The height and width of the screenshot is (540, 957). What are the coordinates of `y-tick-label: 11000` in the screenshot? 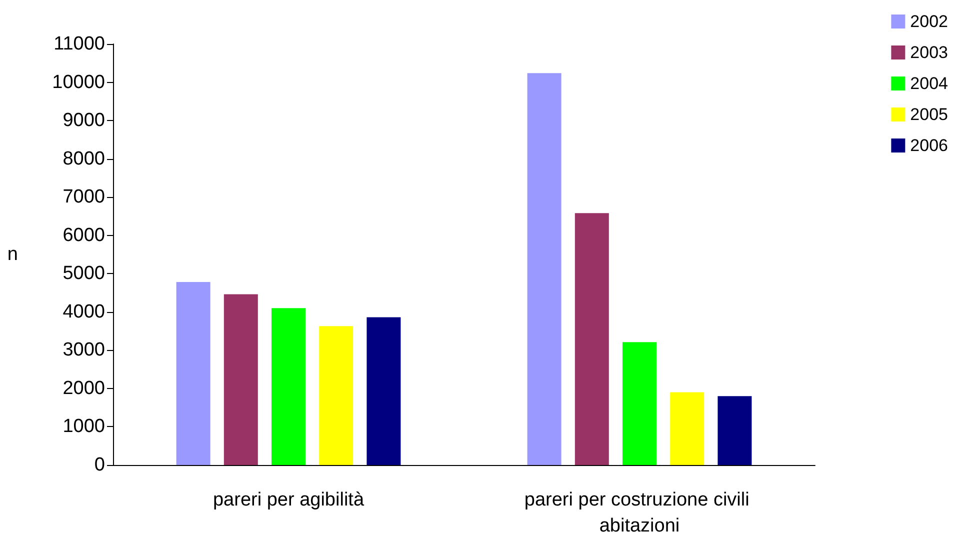 It's located at (79, 44).